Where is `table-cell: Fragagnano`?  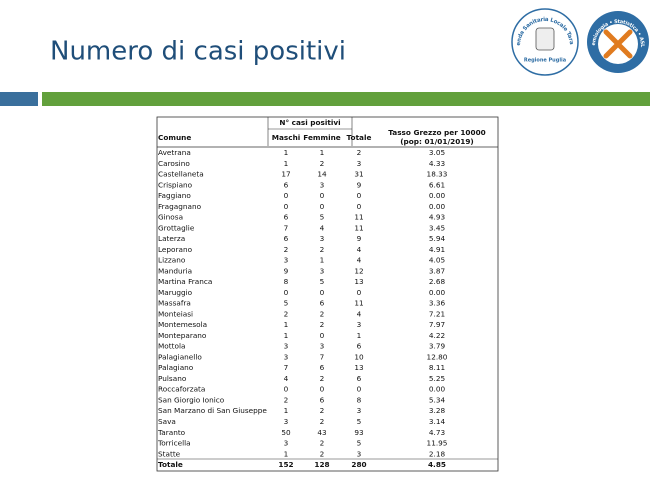 table-cell: Fragagnano is located at coordinates (180, 206).